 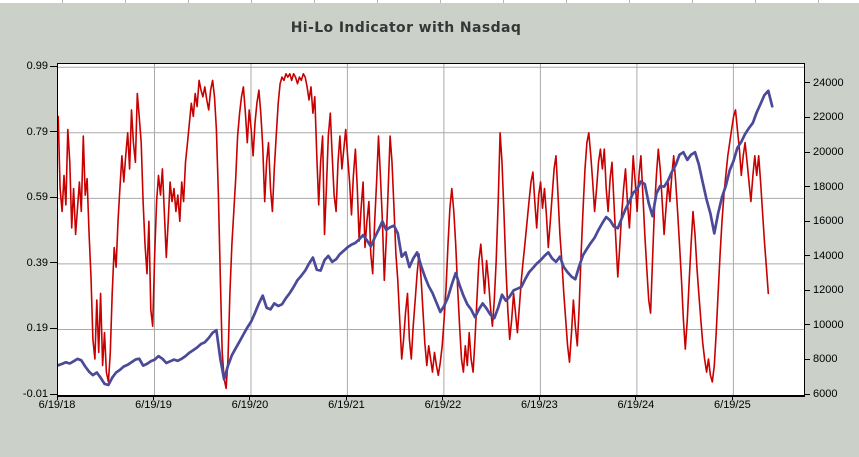 What do you see at coordinates (346, 405) in the screenshot?
I see `x-axis-tick-label: 6/19/21` at bounding box center [346, 405].